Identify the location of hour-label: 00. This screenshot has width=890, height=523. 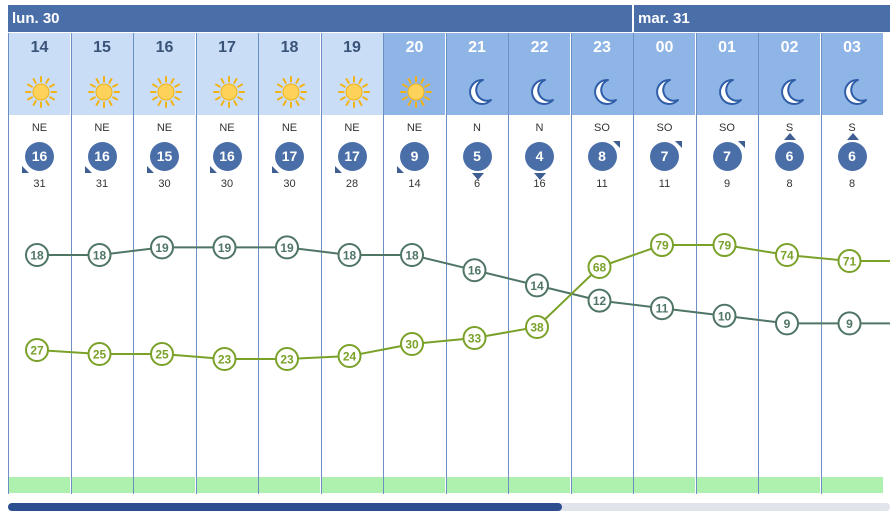
(664, 47).